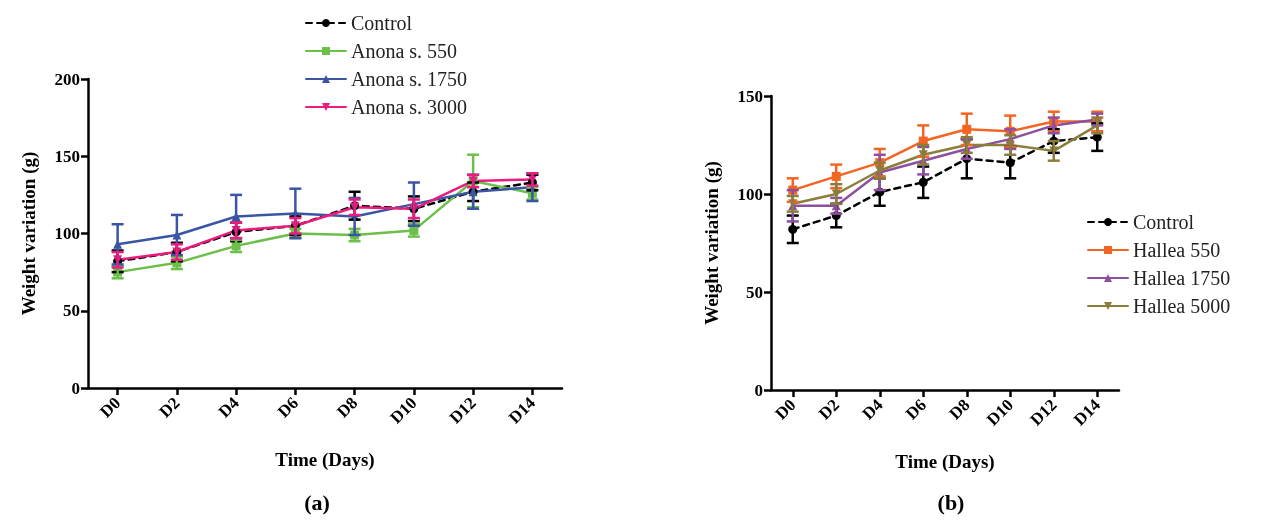  What do you see at coordinates (1177, 250) in the screenshot?
I see `legend-label: Hallea 550` at bounding box center [1177, 250].